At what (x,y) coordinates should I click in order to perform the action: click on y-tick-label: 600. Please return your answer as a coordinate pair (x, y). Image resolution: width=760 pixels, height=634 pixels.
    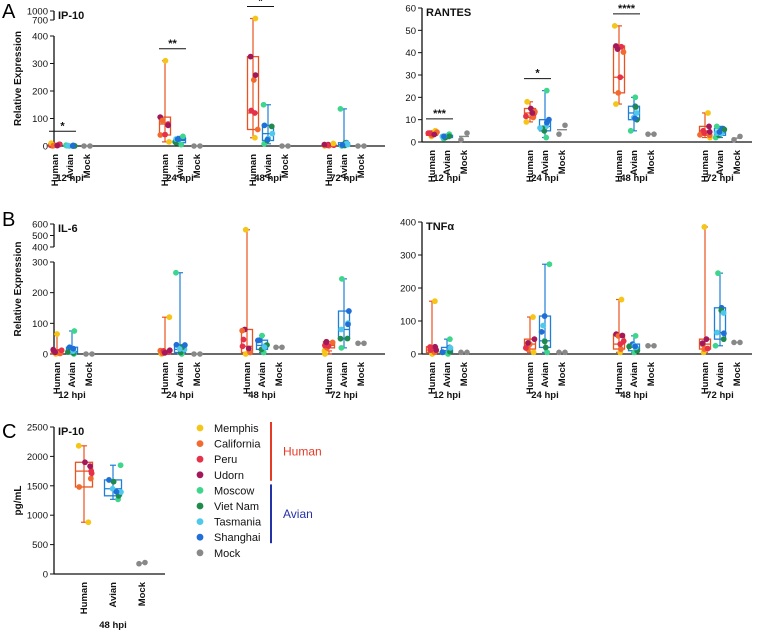
    Looking at the image, I should click on (40, 225).